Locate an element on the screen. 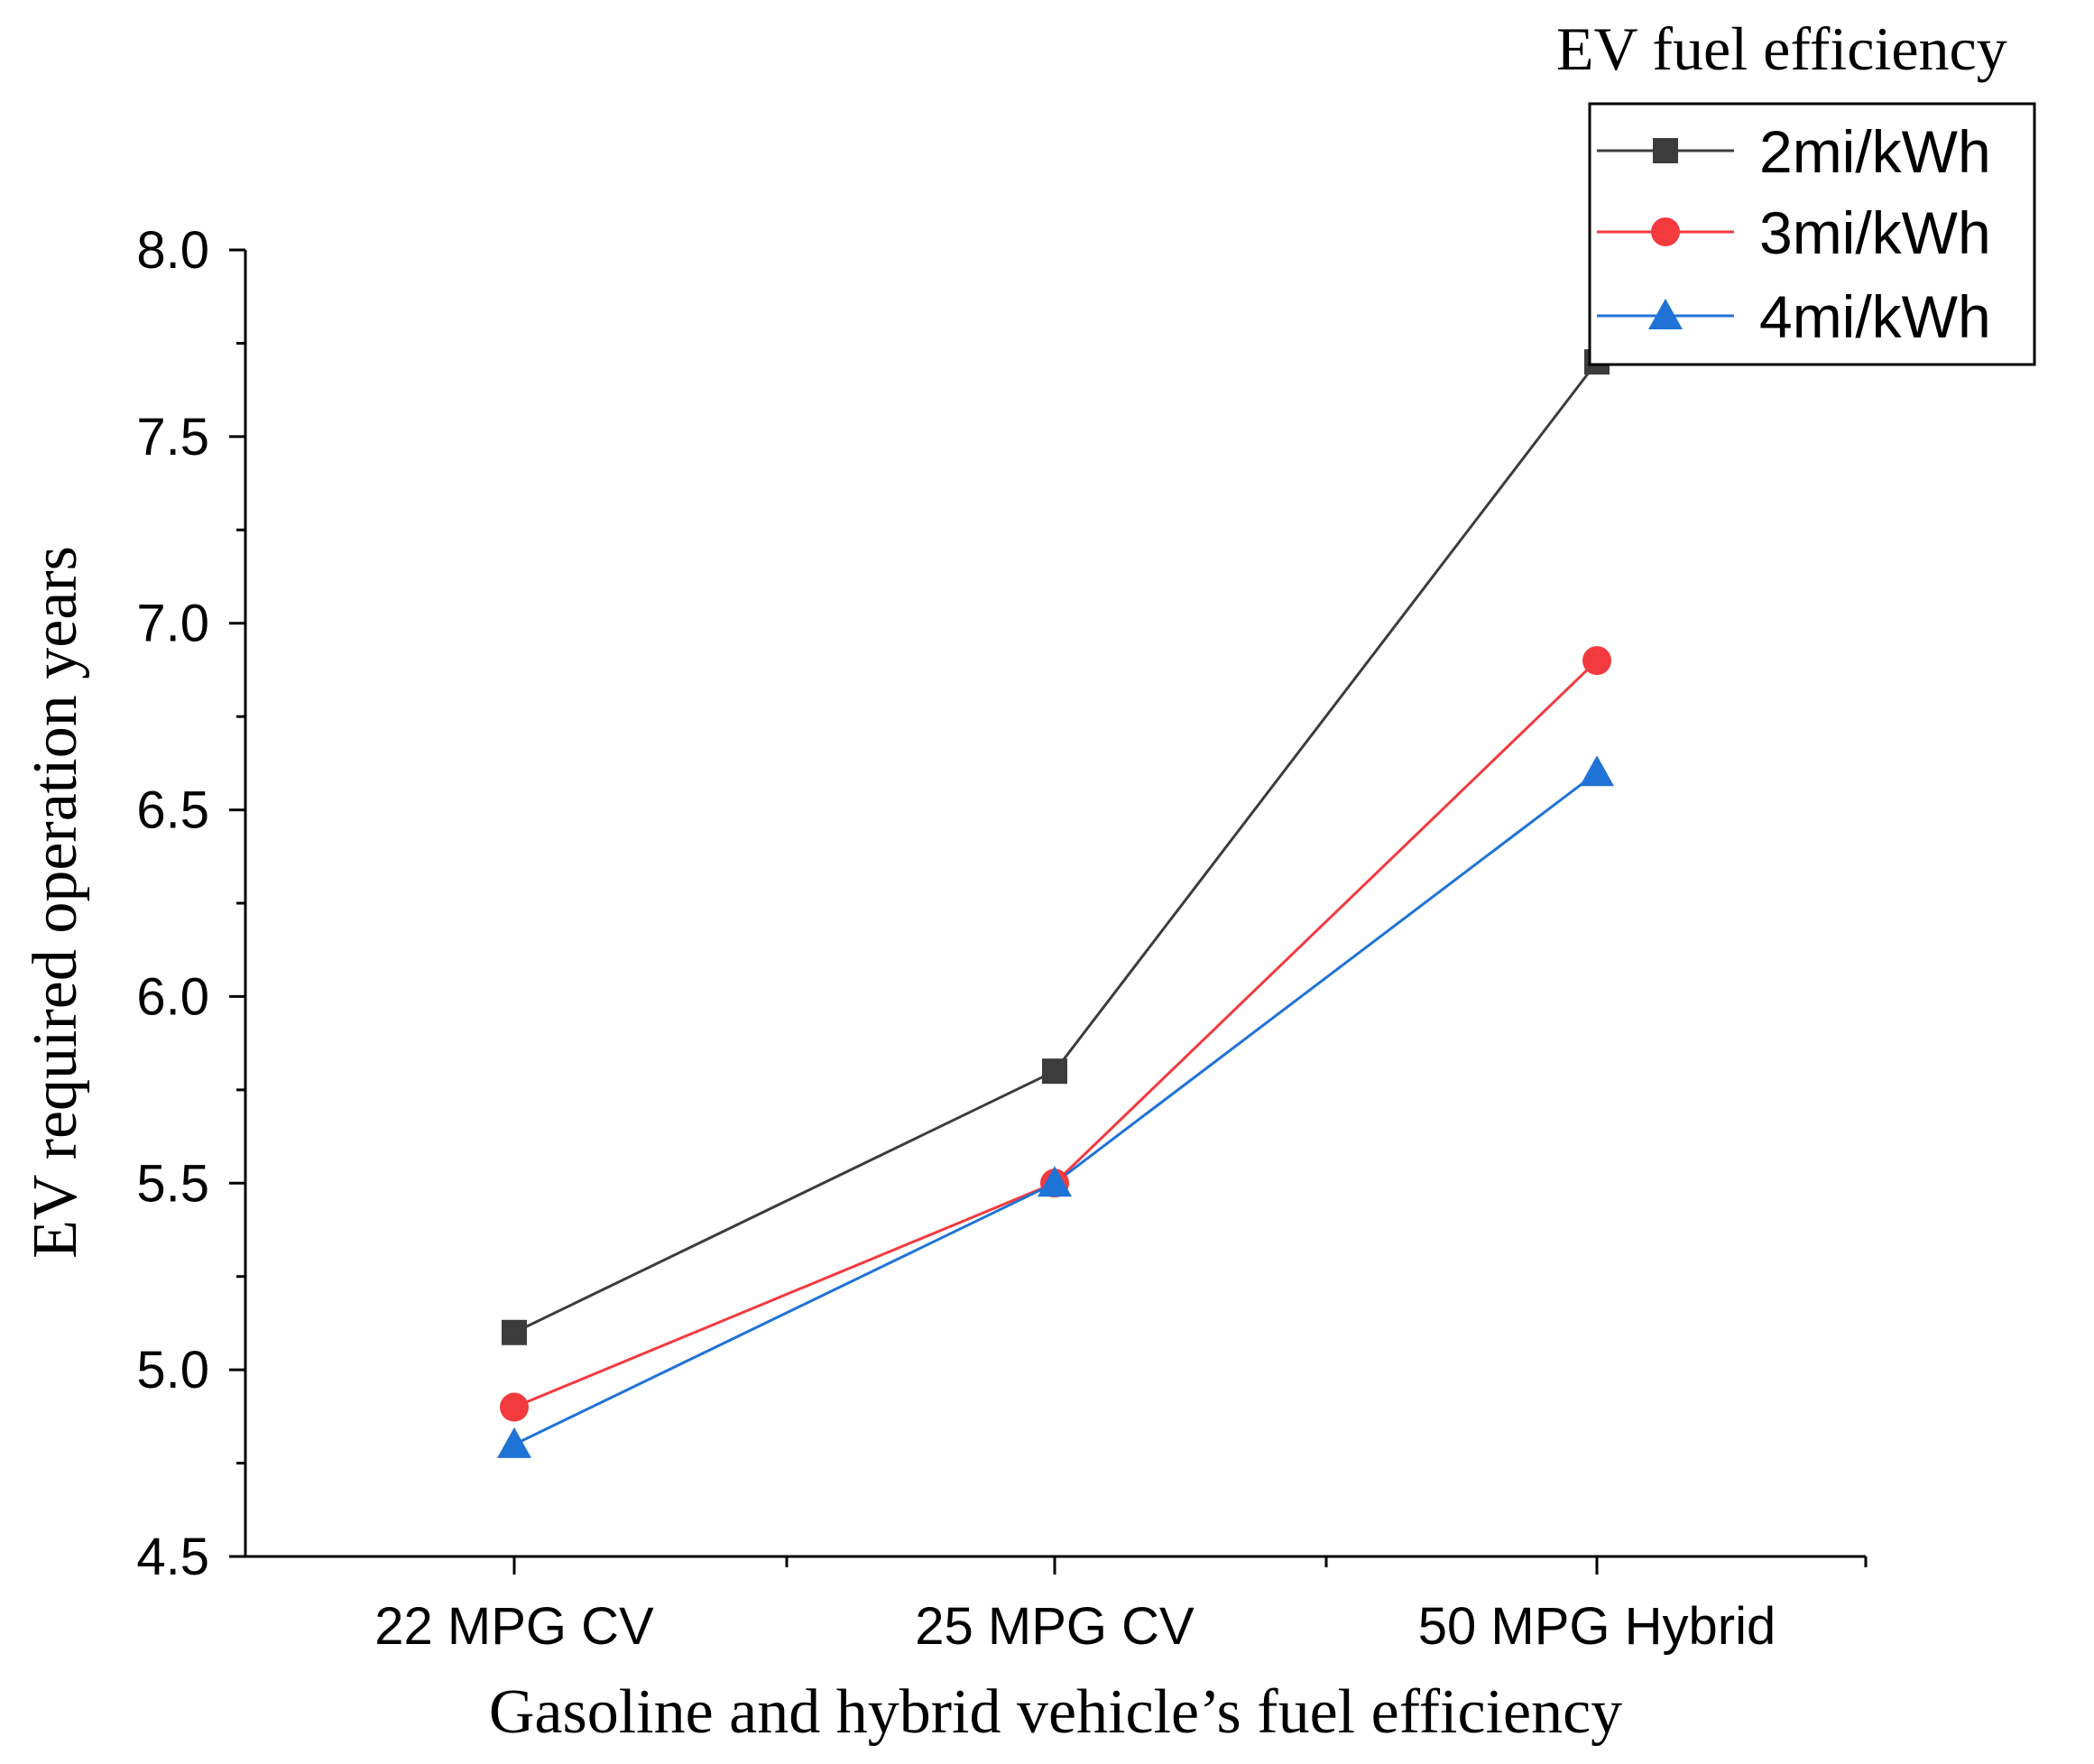 This screenshot has width=2094, height=1764. legend-label-1: 2mi/kWh is located at coordinates (1875, 151).